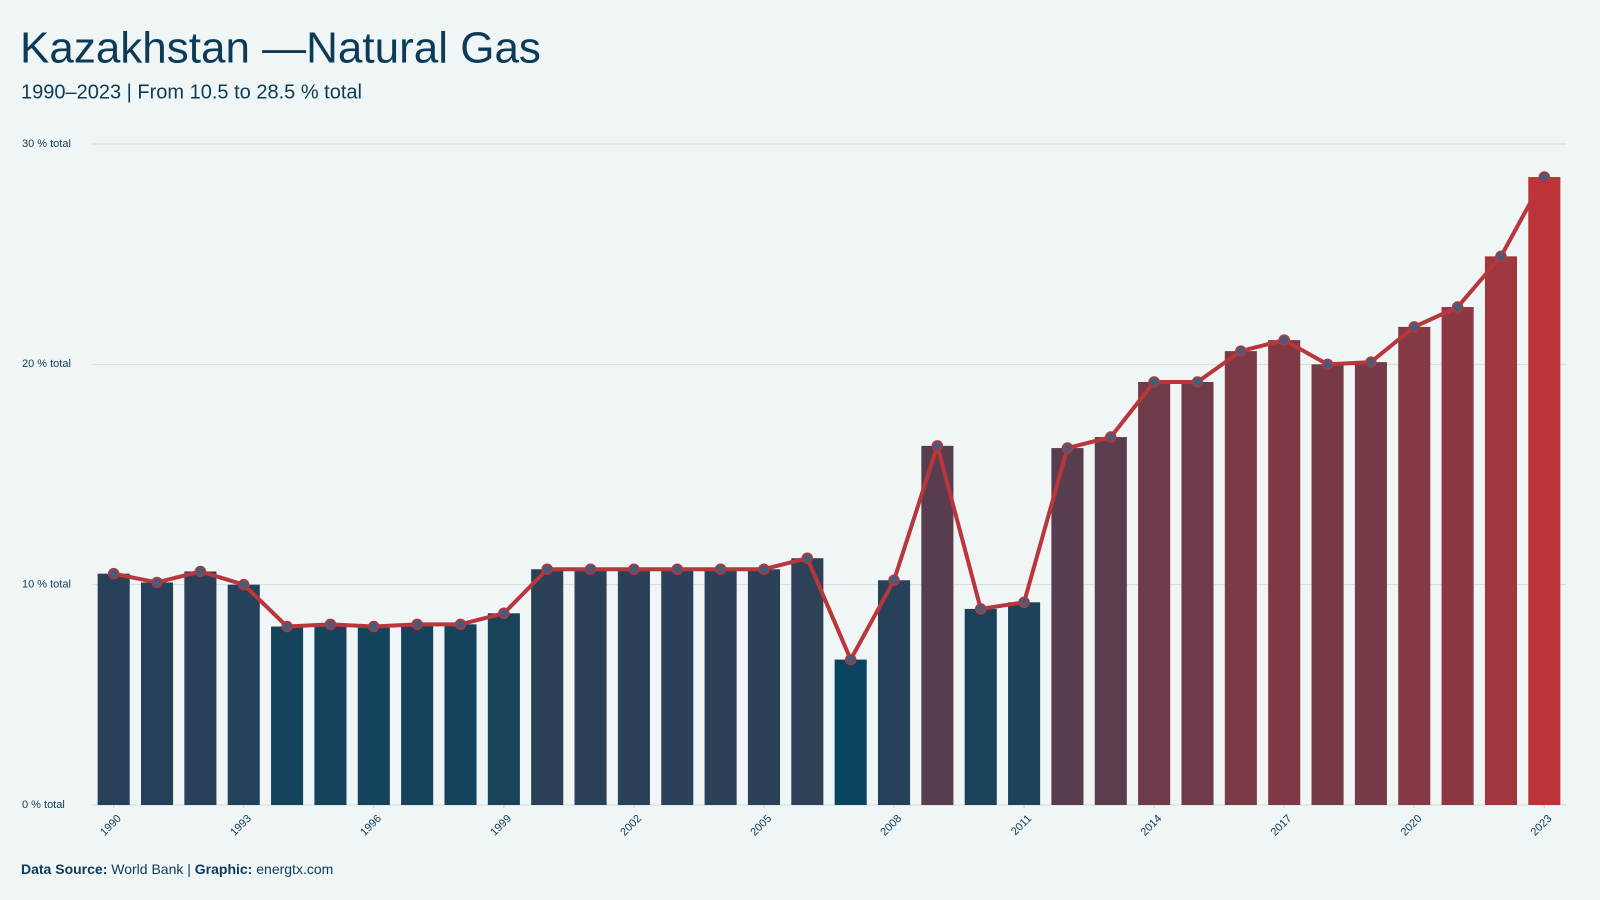 This screenshot has width=1600, height=900. I want to click on graphic-label: Graphic:, so click(224, 869).